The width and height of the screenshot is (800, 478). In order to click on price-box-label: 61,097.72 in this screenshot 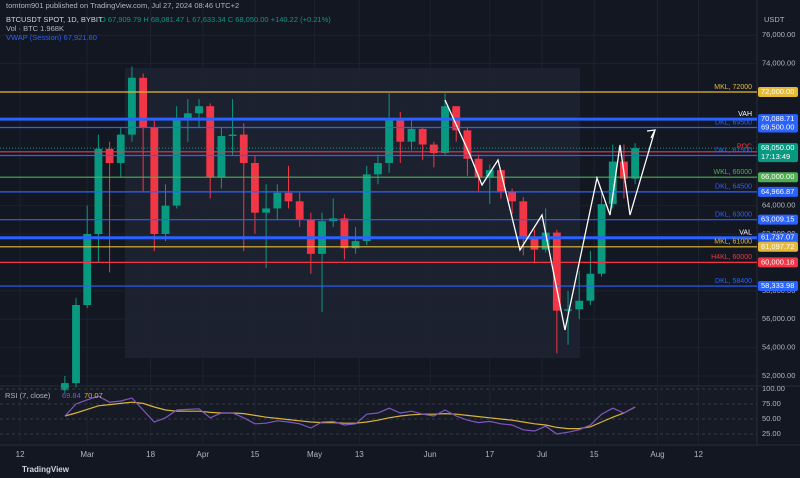, I will do `click(777, 246)`.